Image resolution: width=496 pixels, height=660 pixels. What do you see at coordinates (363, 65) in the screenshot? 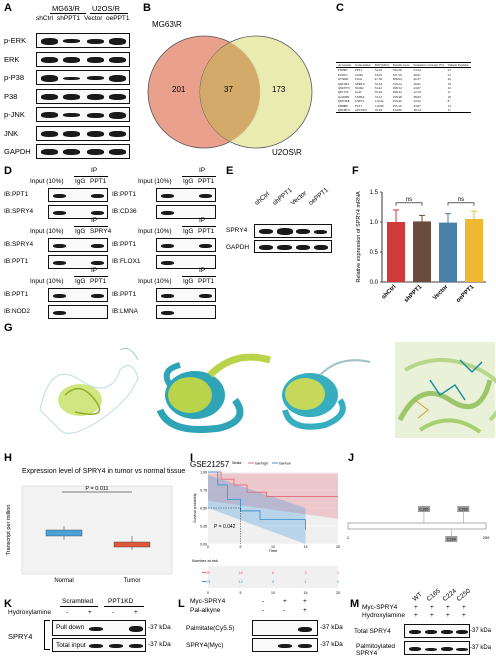
I see `table-header: Gene names` at bounding box center [363, 65].